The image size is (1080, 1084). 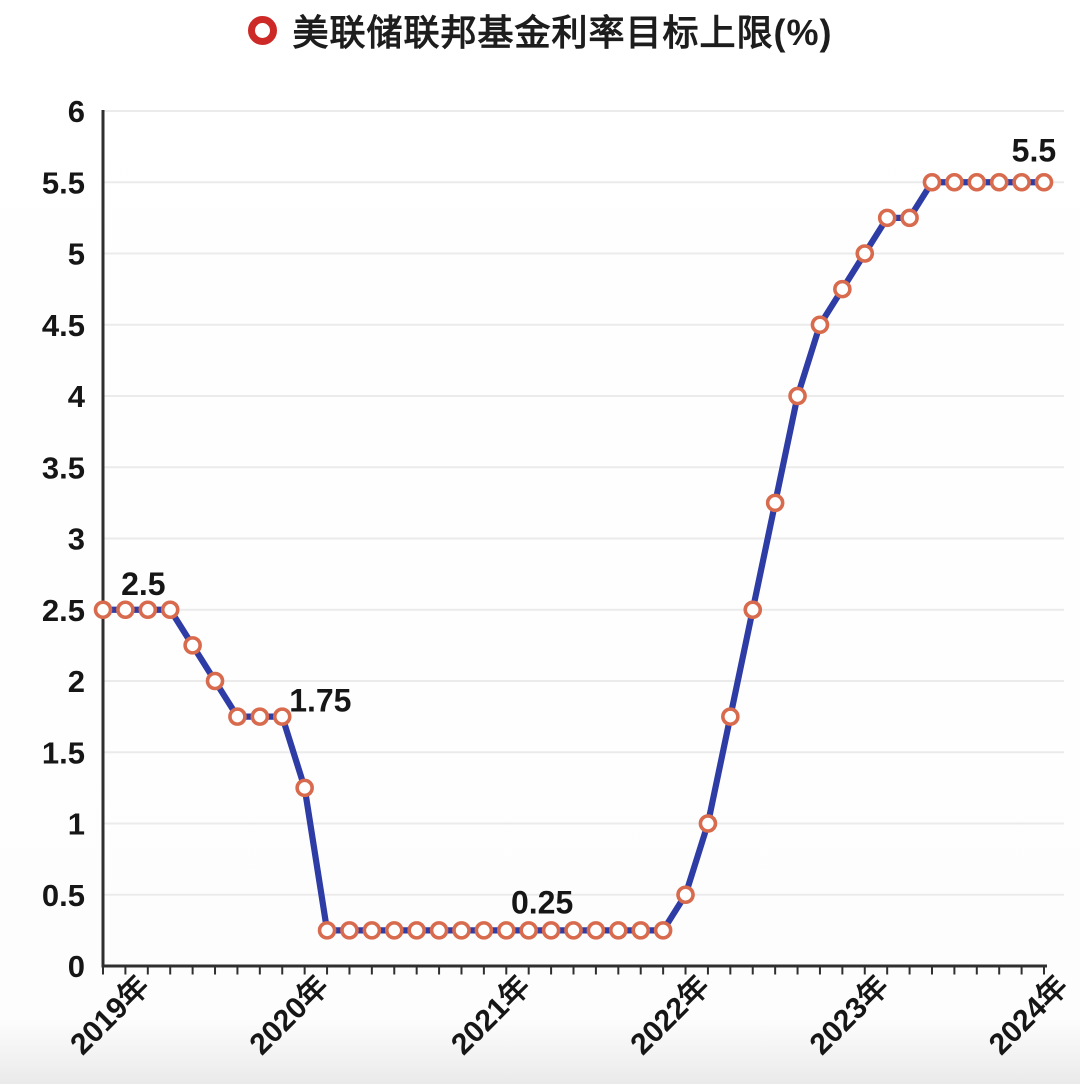 What do you see at coordinates (542, 902) in the screenshot?
I see `data-annotation: 0.25` at bounding box center [542, 902].